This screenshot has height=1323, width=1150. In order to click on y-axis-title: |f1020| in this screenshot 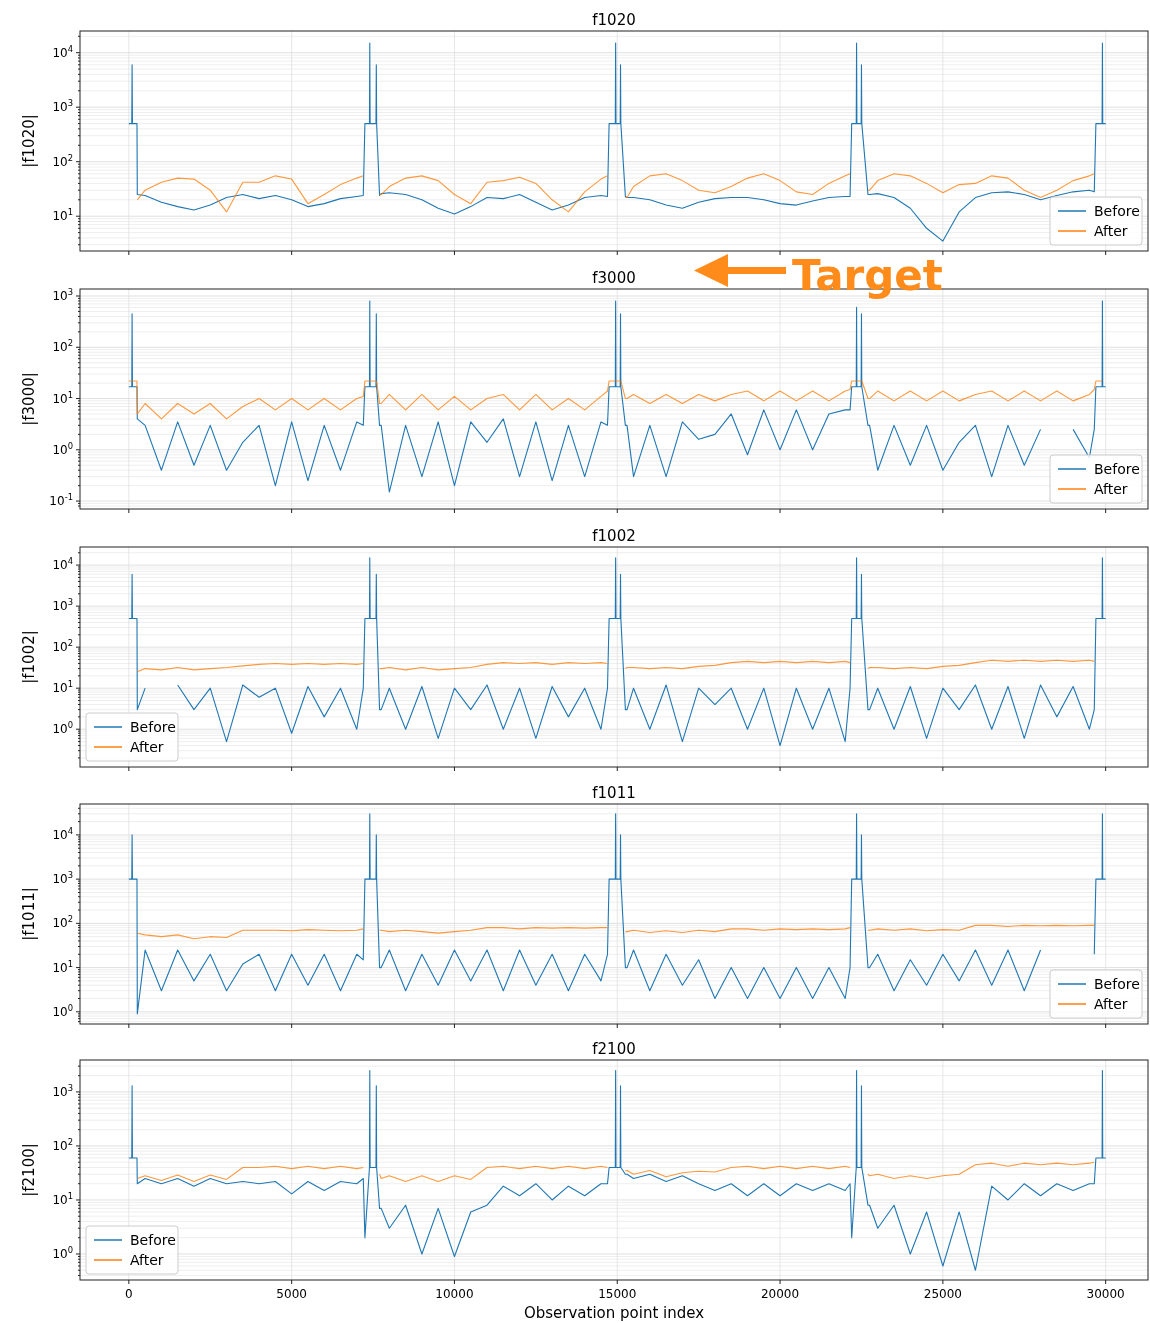, I will do `click(29, 141)`.